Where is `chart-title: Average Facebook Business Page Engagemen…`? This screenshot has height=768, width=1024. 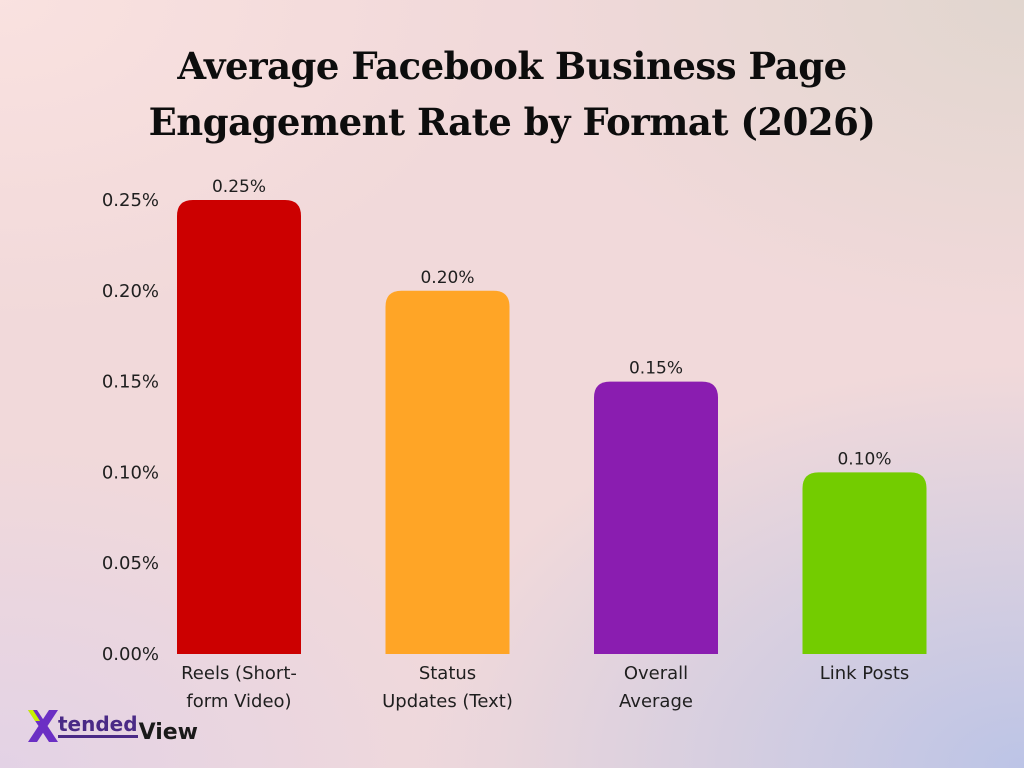 chart-title: Average Facebook Business Page Engagemen… is located at coordinates (512, 94).